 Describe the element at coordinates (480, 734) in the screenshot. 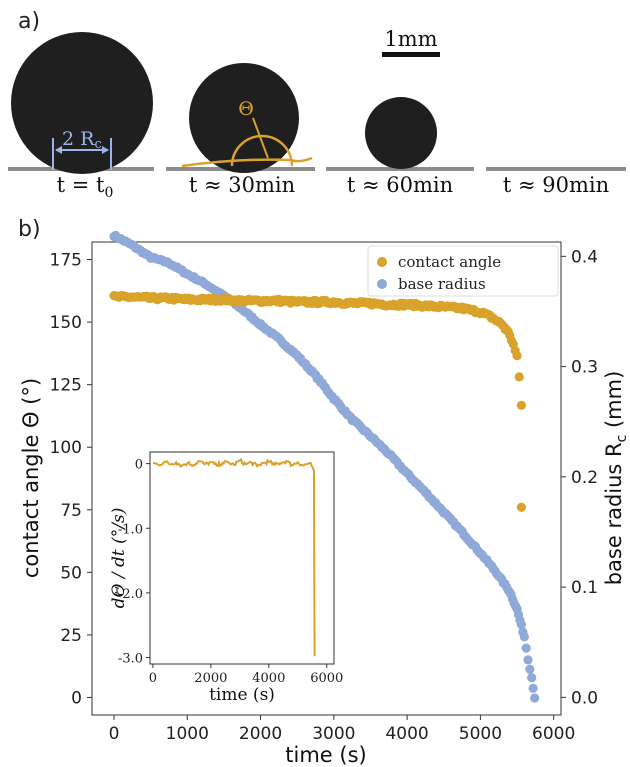

I see `x-tick-label: 5000` at that location.